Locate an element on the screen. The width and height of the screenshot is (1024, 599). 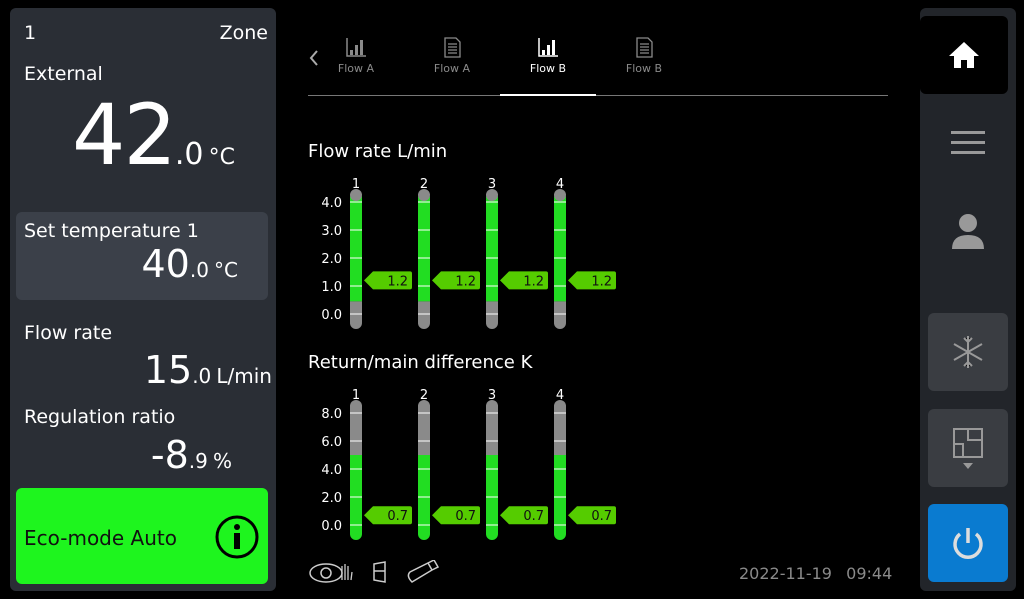
eco-mode-button: Eco-mode Auto is located at coordinates (142, 536).